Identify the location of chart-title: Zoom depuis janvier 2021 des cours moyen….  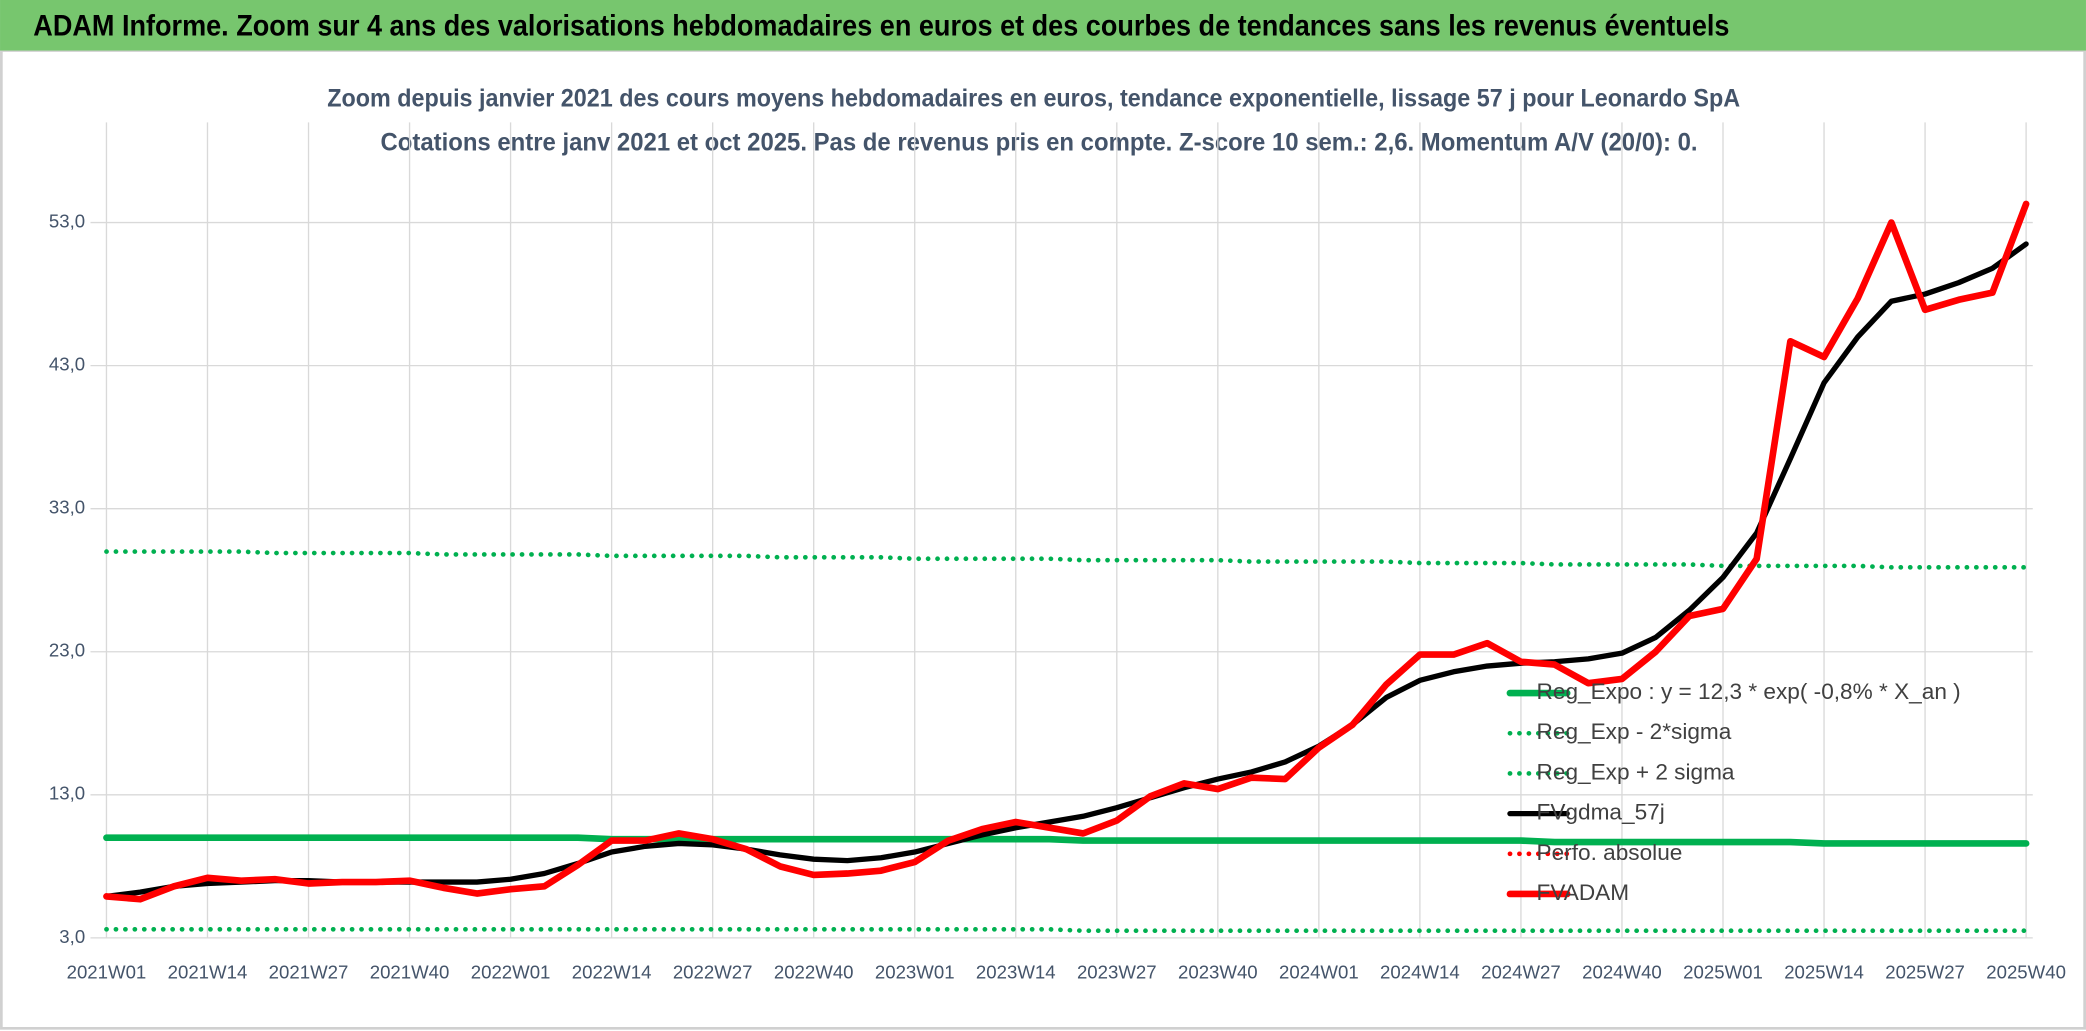
(1033, 98).